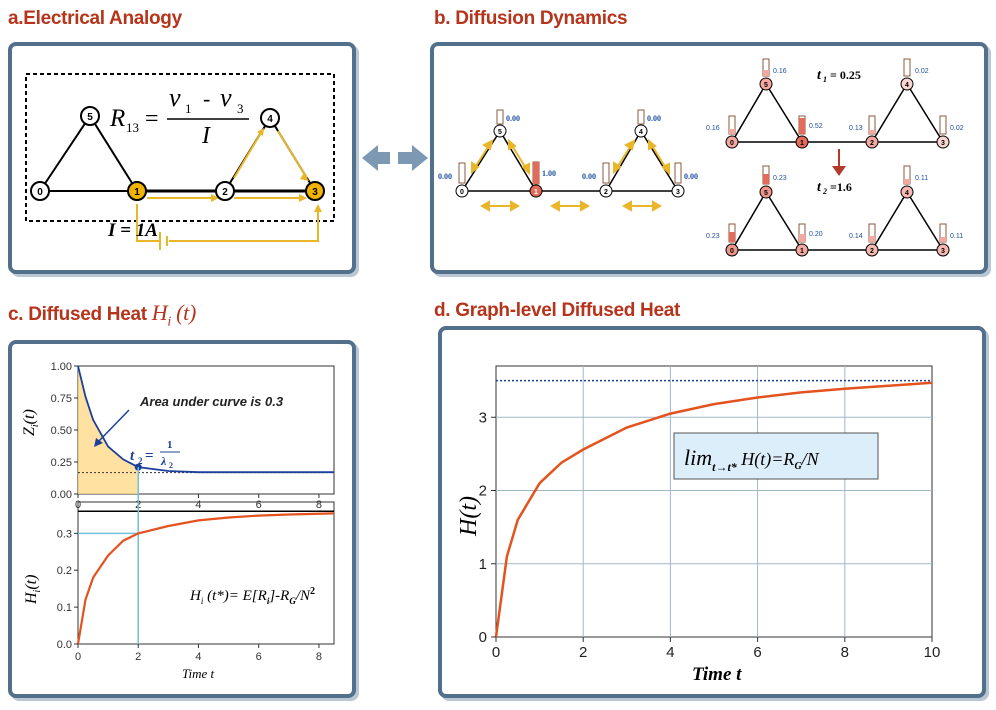 This screenshot has width=996, height=710. Describe the element at coordinates (259, 657) in the screenshot. I see `hi-xtick-label: 6` at that location.